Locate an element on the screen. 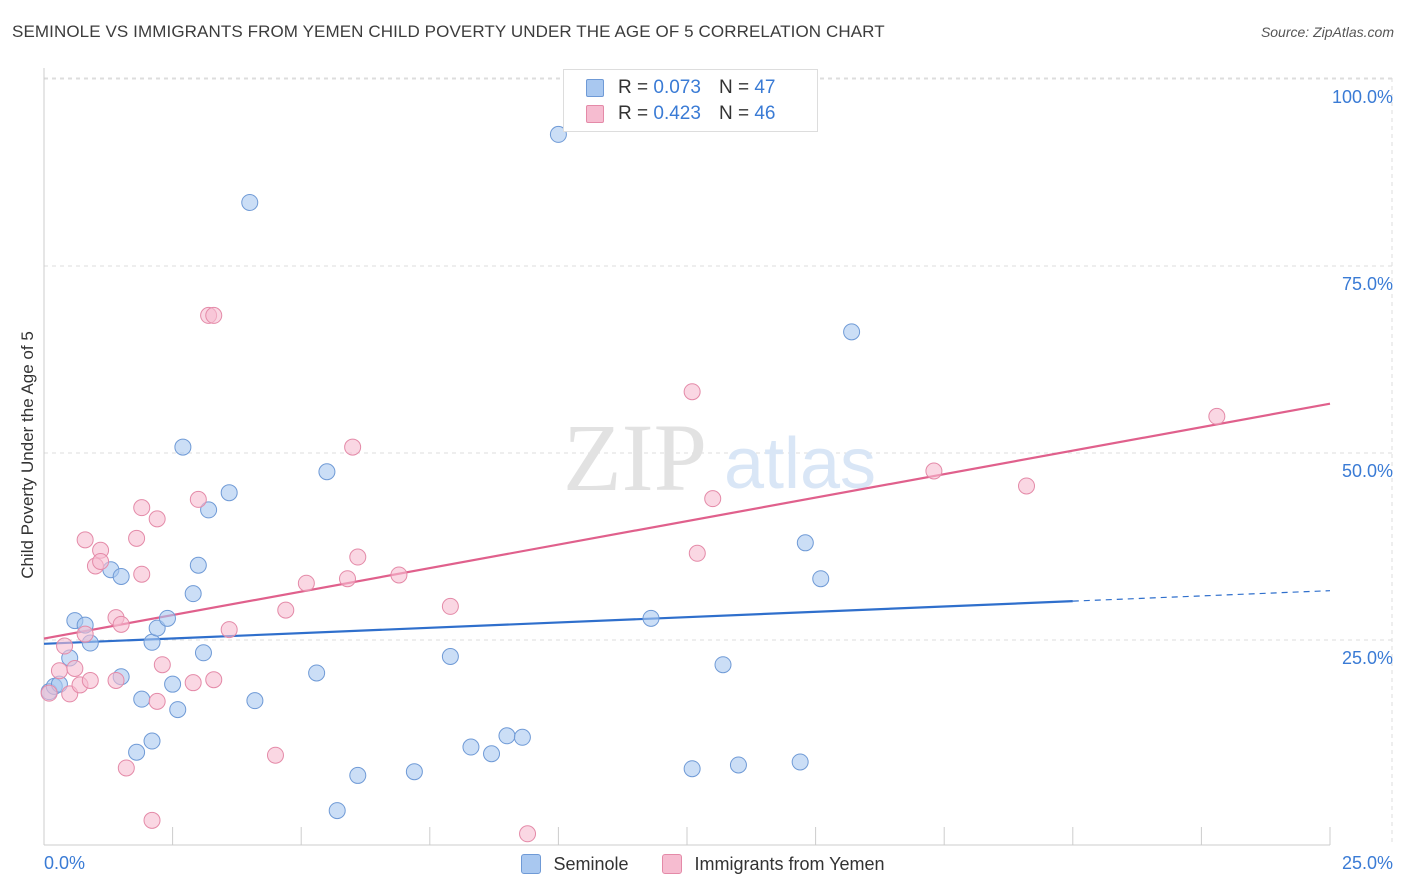 This screenshot has height=892, width=1406. legend-item-yemen: Immigrants from Yemen is located at coordinates (773, 864).